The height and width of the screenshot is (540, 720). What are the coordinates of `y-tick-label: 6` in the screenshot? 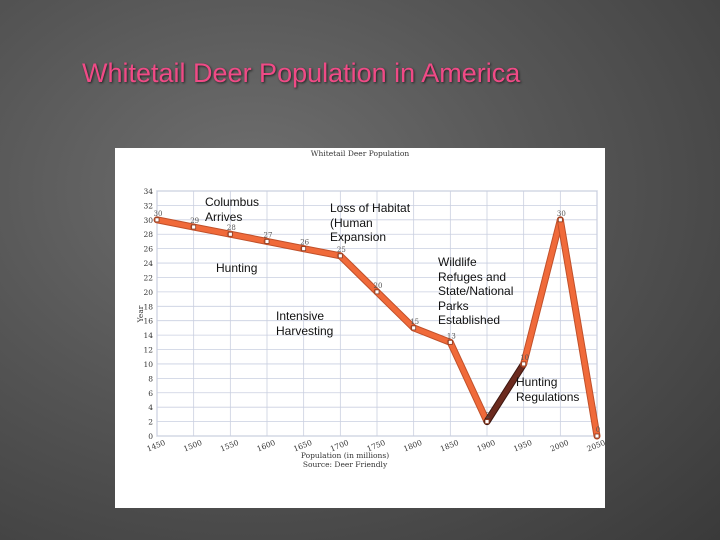 It's located at (150, 393).